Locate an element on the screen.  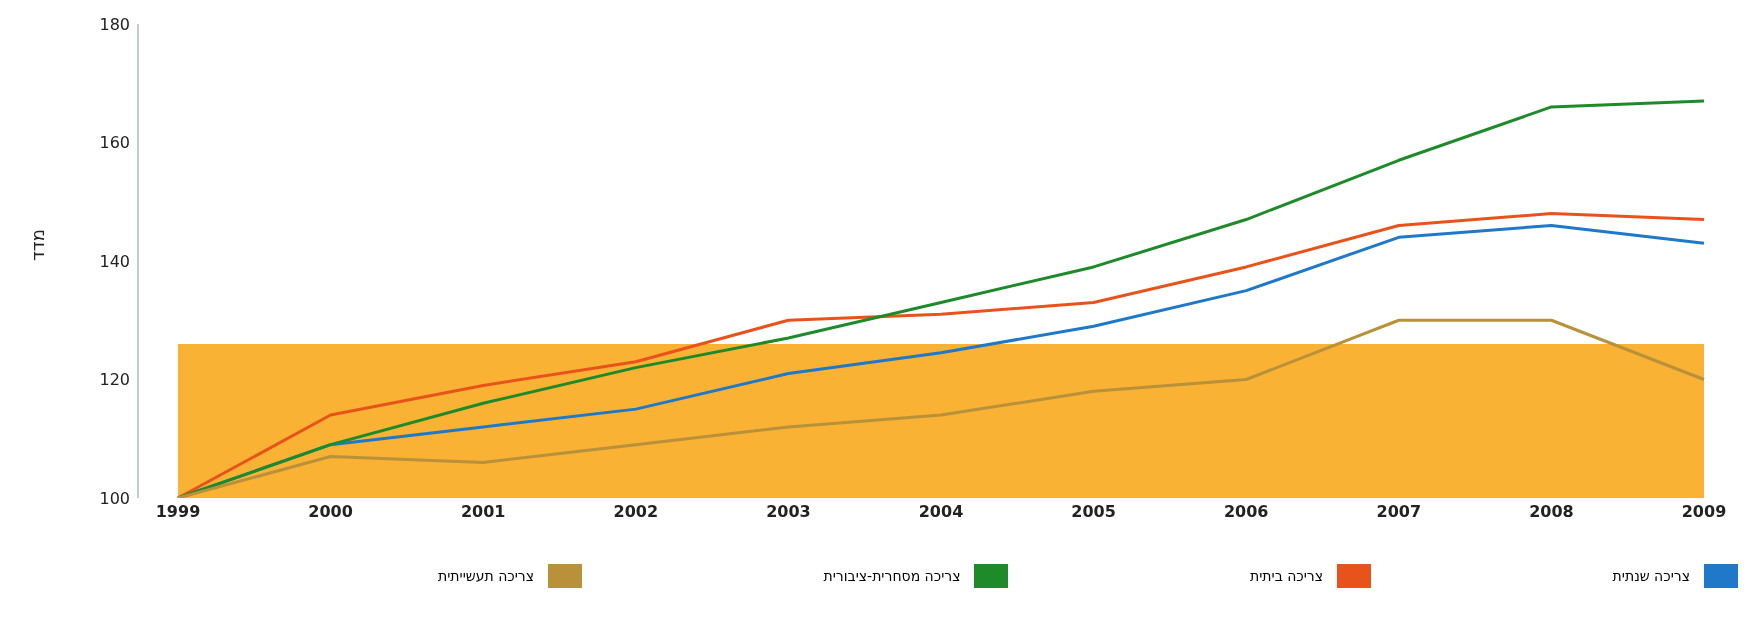
legend-label: צריכה מסחרית-ציבורית is located at coordinates (892, 576).